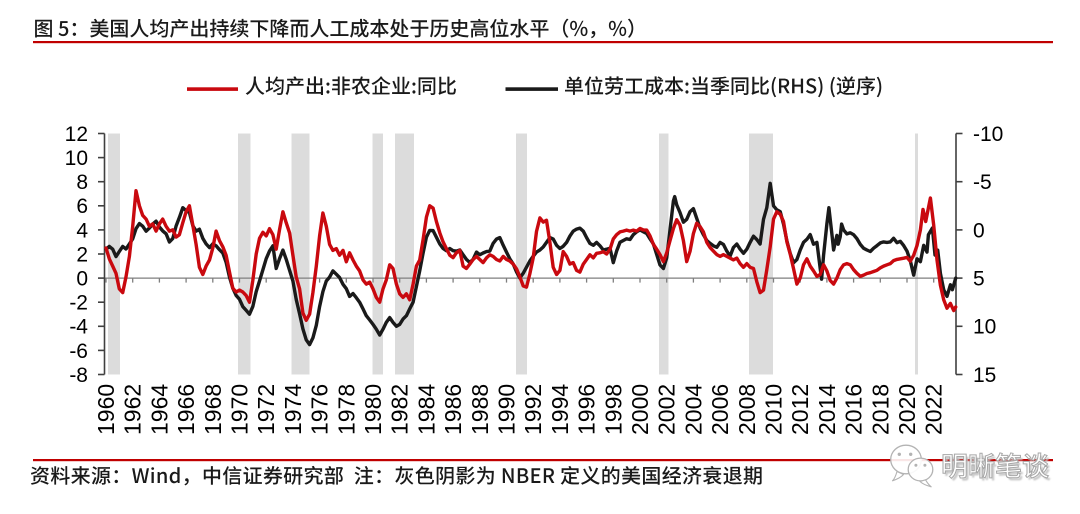 The image size is (1080, 514). I want to click on svg-text: 2020, so click(907, 409).